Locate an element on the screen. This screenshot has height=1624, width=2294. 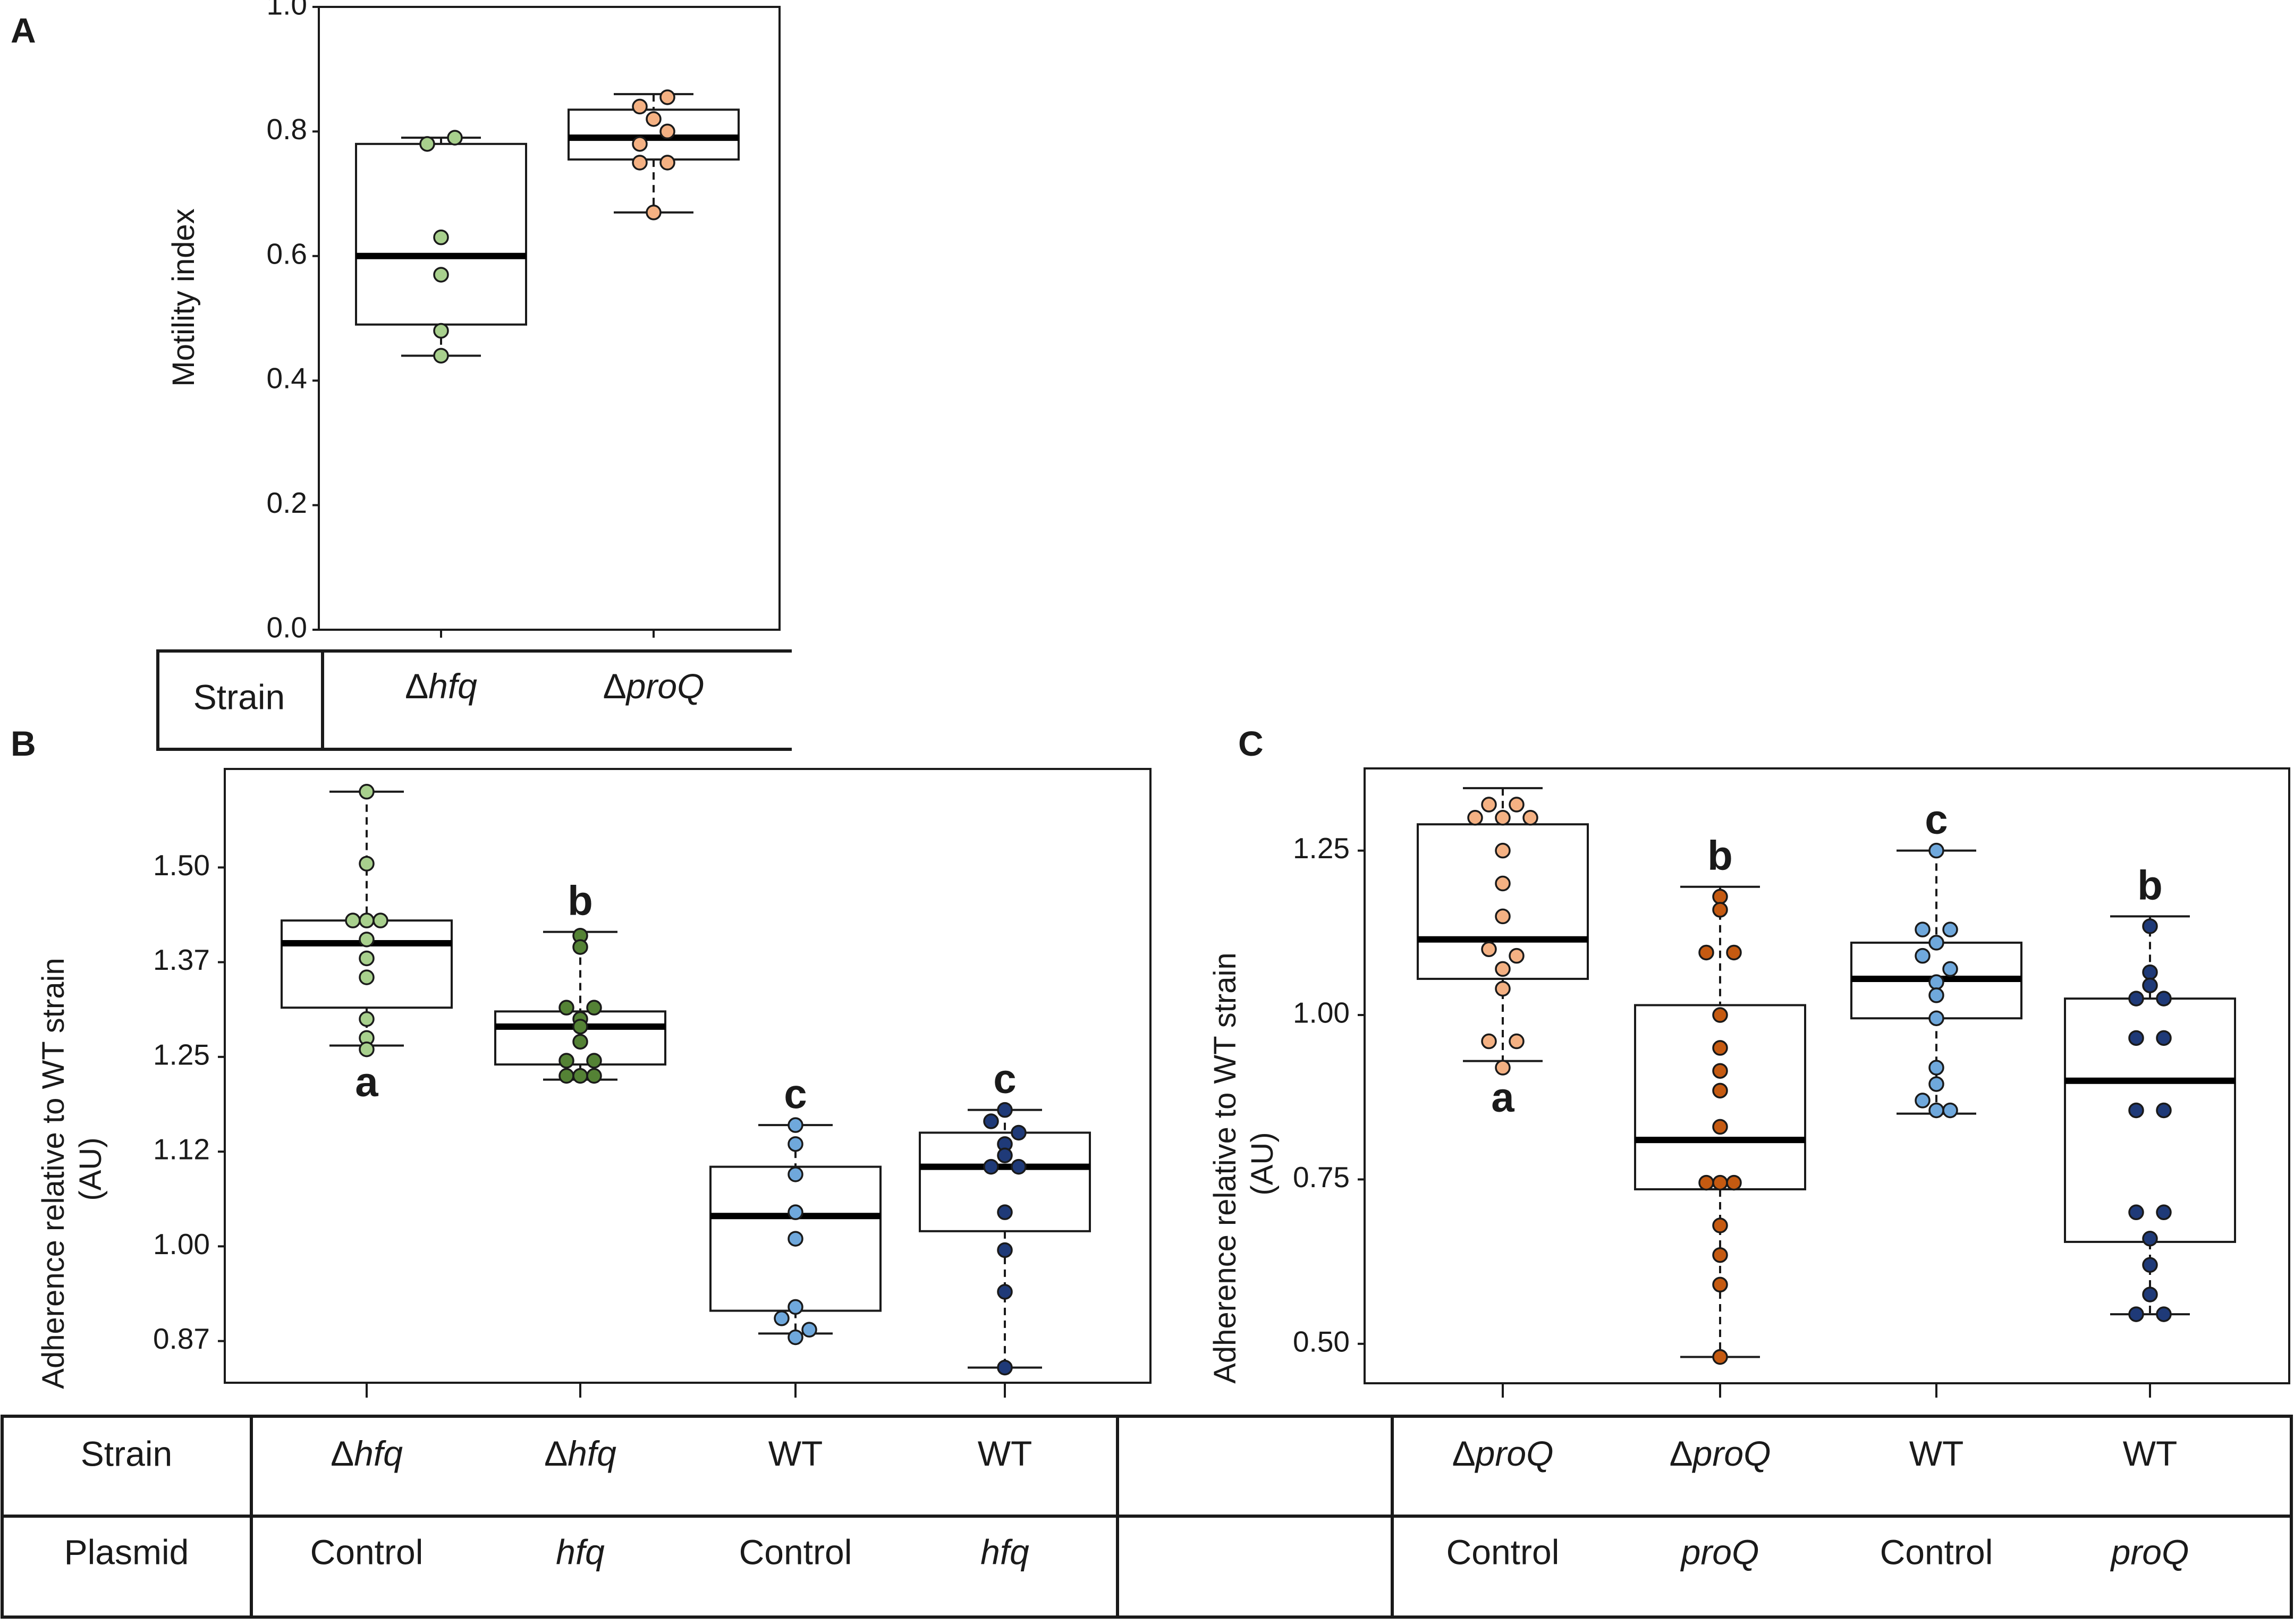
panel-a-series is located at coordinates (547, 364).